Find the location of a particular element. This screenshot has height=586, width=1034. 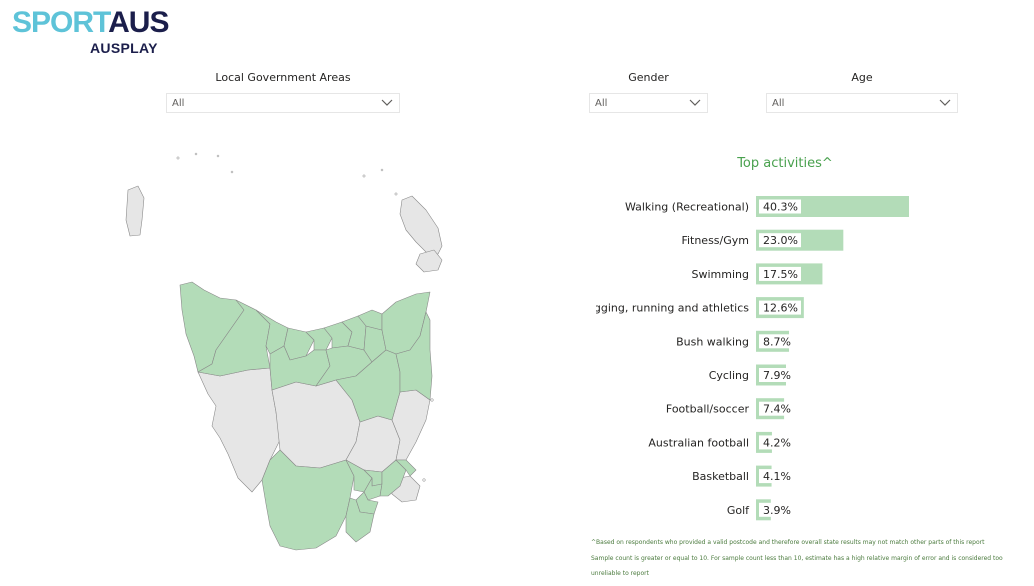

age-dropdown-value: All is located at coordinates (778, 103).